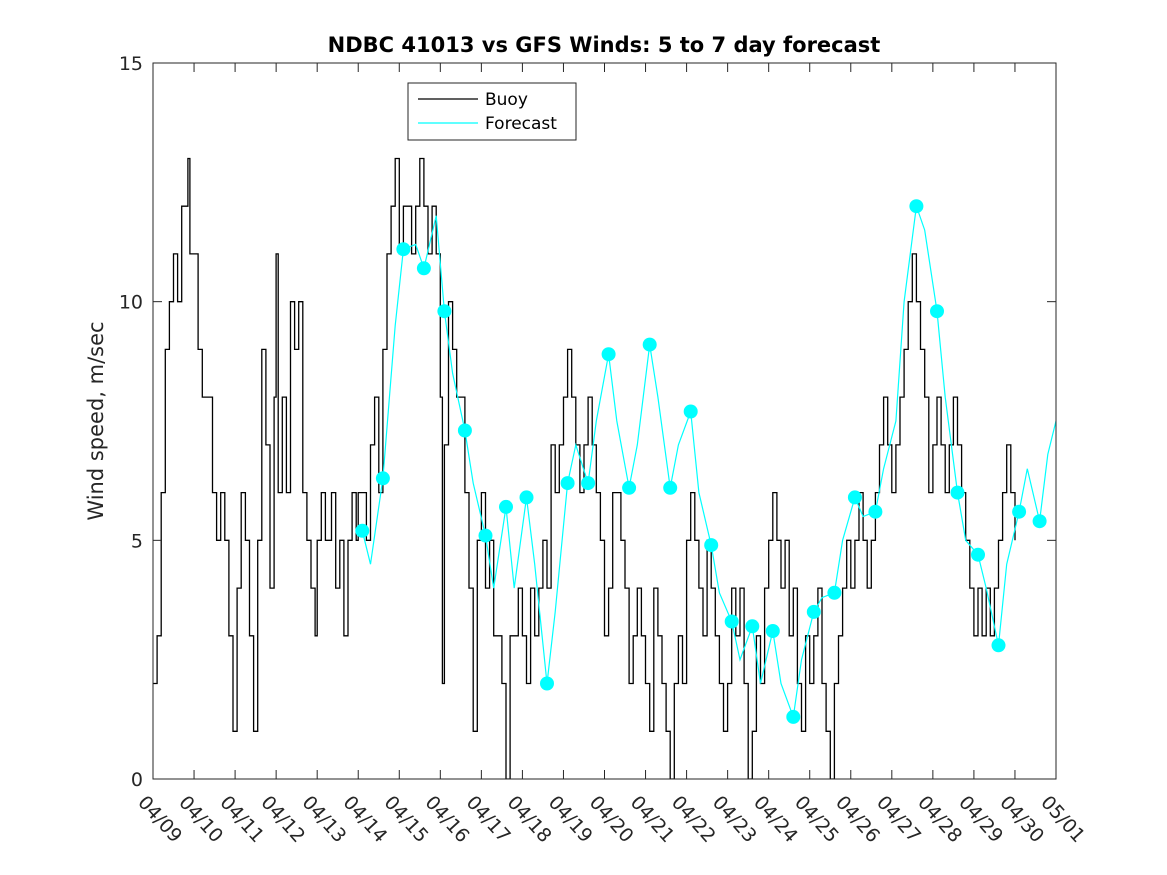 Image resolution: width=1167 pixels, height=875 pixels. Describe the element at coordinates (137, 541) in the screenshot. I see `y-tick-label: 5` at that location.